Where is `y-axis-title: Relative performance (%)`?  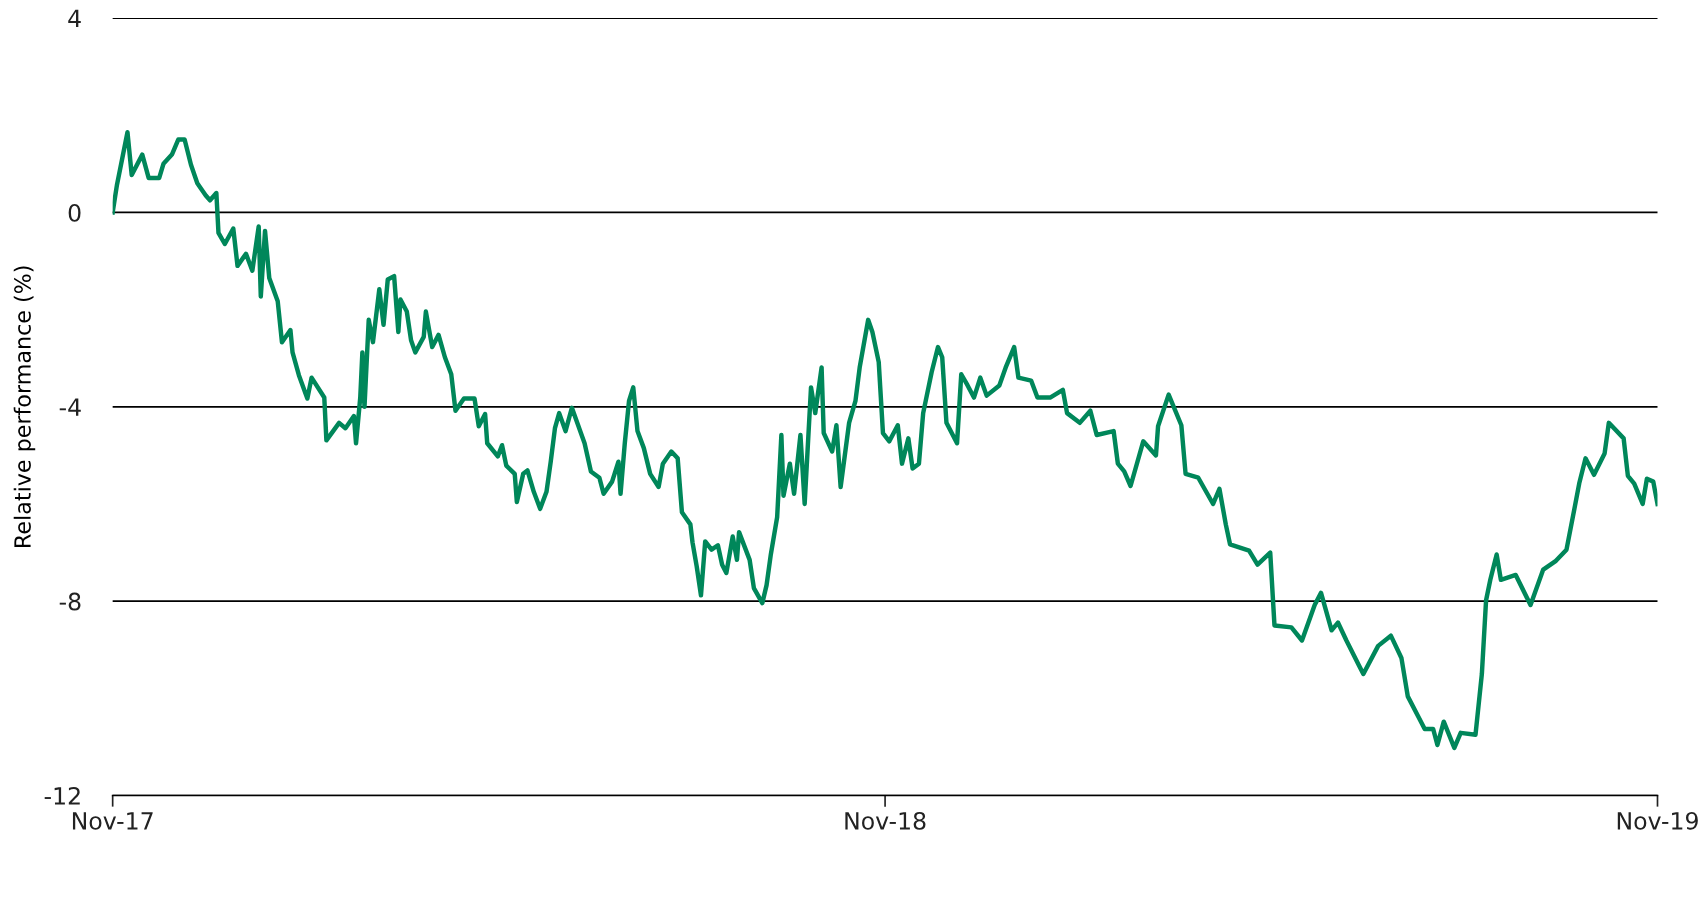 y-axis-title: Relative performance (%) is located at coordinates (24, 406).